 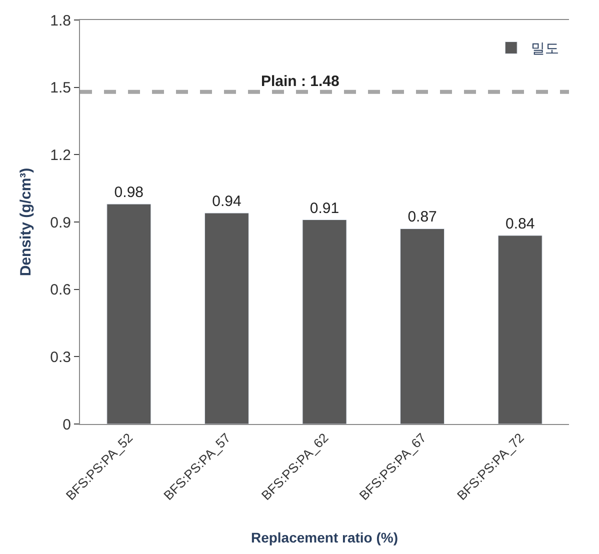 What do you see at coordinates (60, 357) in the screenshot?
I see `y-tick-label: 0.3` at bounding box center [60, 357].